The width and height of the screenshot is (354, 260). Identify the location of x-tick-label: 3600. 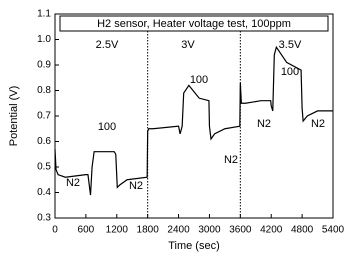
(240, 230).